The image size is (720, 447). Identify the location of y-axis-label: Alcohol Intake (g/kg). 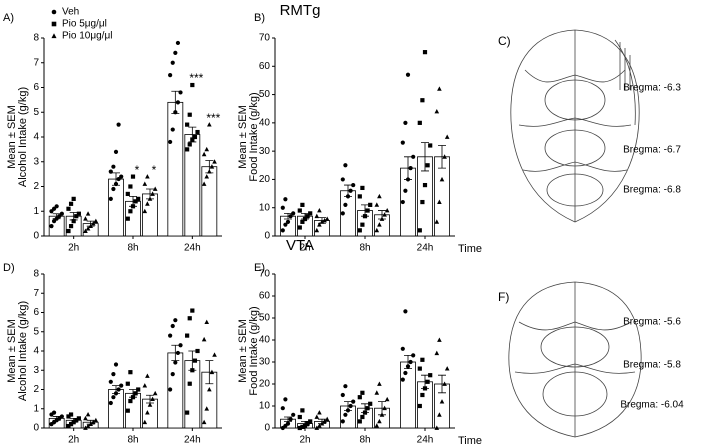
(23, 137).